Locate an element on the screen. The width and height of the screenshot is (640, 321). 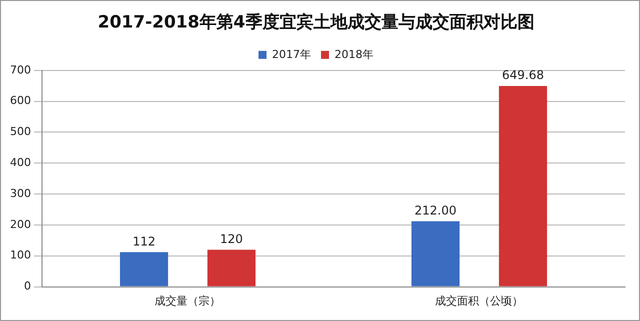
data-label: 120 is located at coordinates (231, 239).